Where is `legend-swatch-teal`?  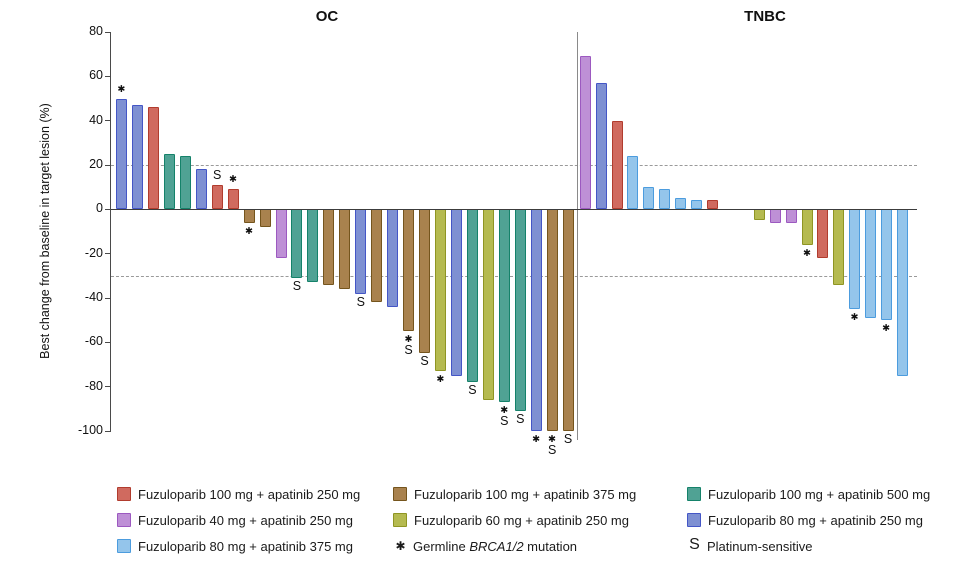 legend-swatch-teal is located at coordinates (694, 494).